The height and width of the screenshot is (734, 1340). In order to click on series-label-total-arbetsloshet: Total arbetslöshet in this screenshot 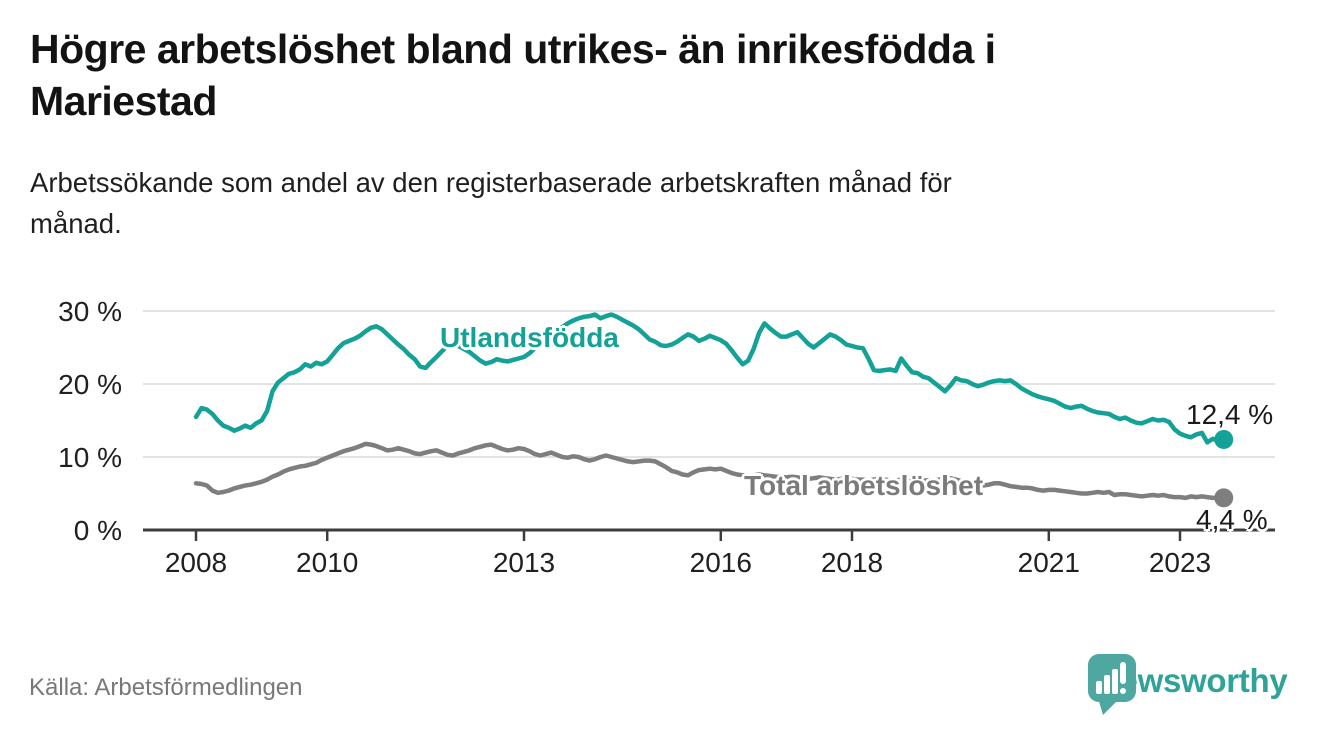, I will do `click(864, 485)`.